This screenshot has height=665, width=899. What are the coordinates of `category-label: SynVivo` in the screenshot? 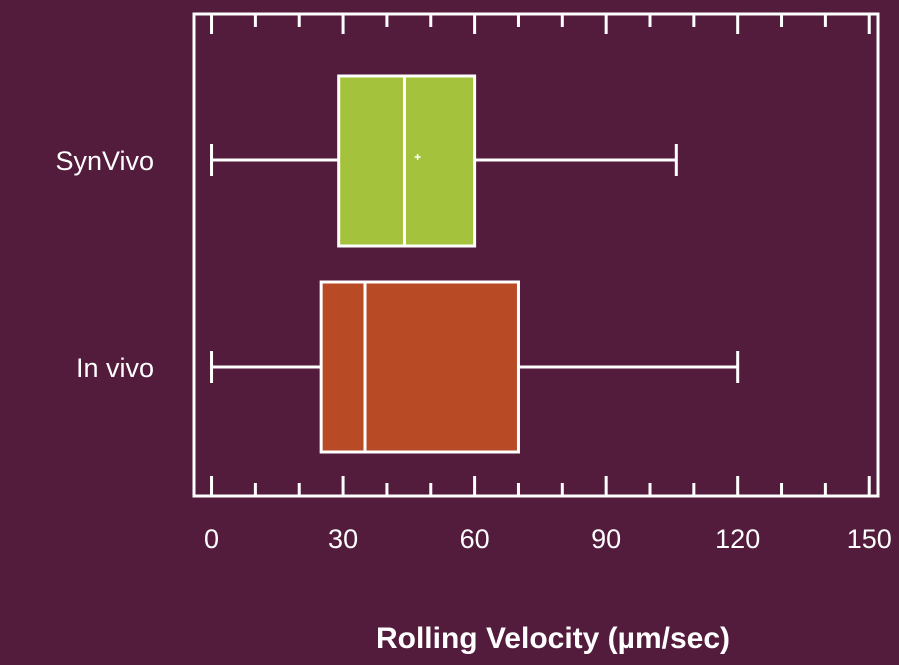 It's located at (104, 161).